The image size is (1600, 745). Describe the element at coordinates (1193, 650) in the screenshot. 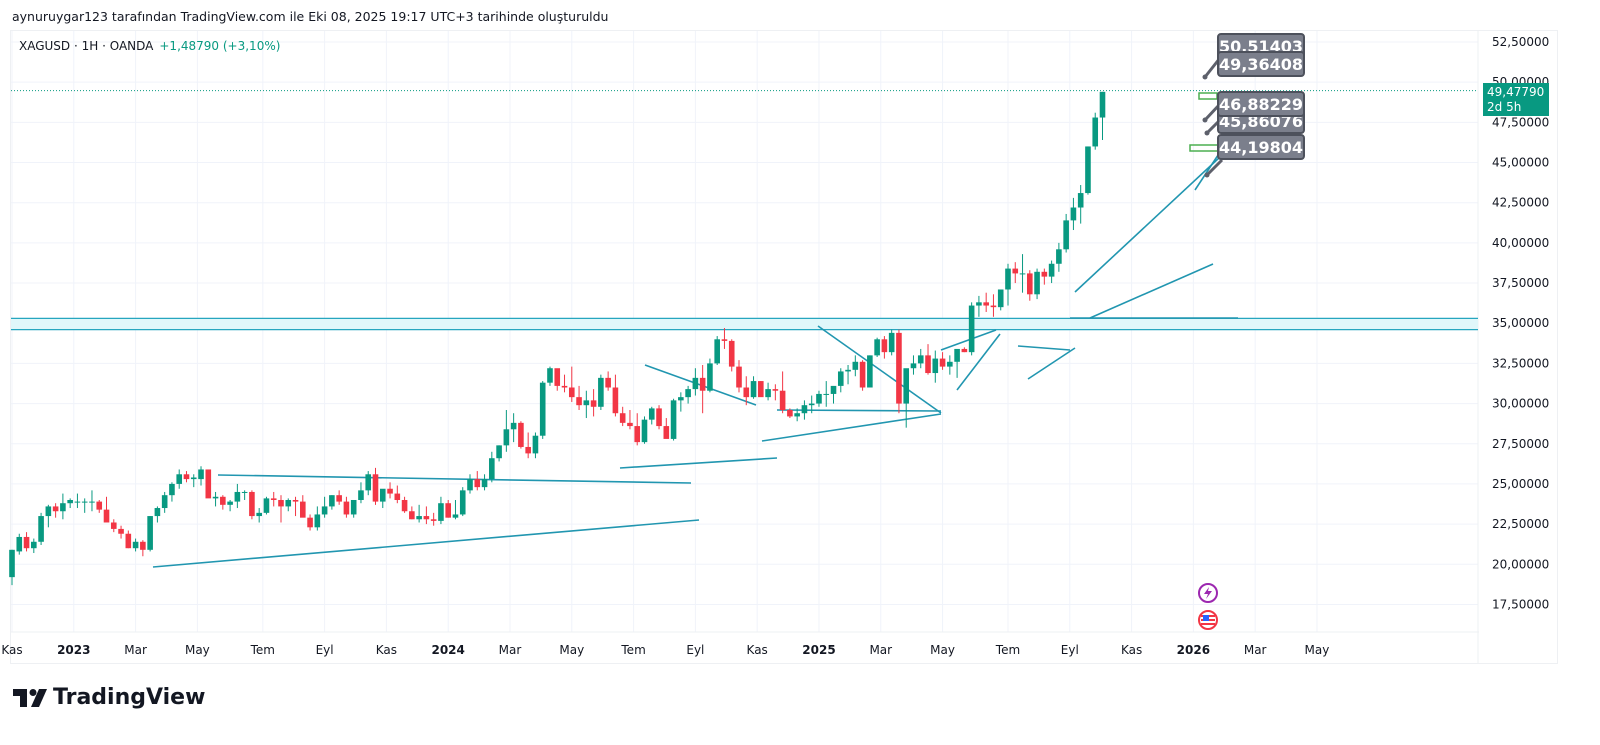

I see `x-tick-label: 2026` at that location.